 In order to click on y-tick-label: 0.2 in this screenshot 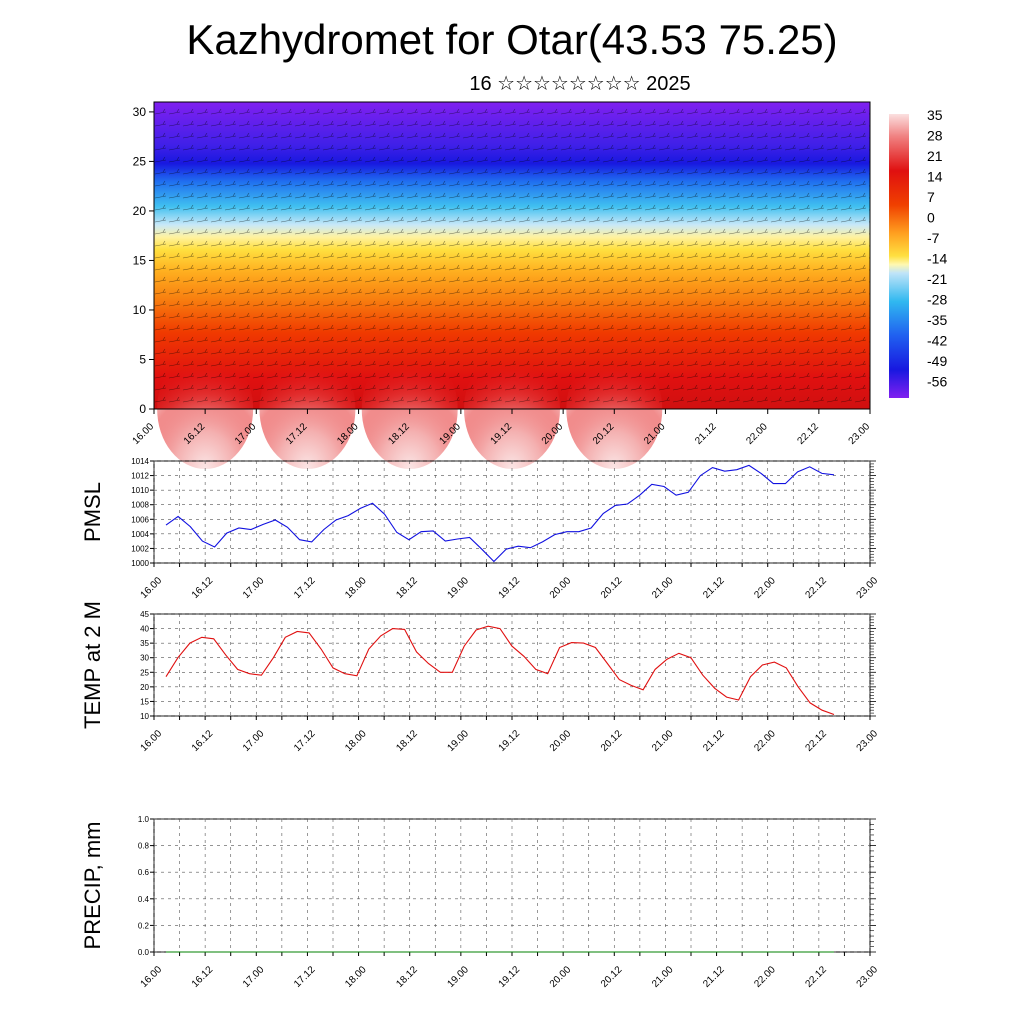, I will do `click(144, 925)`.